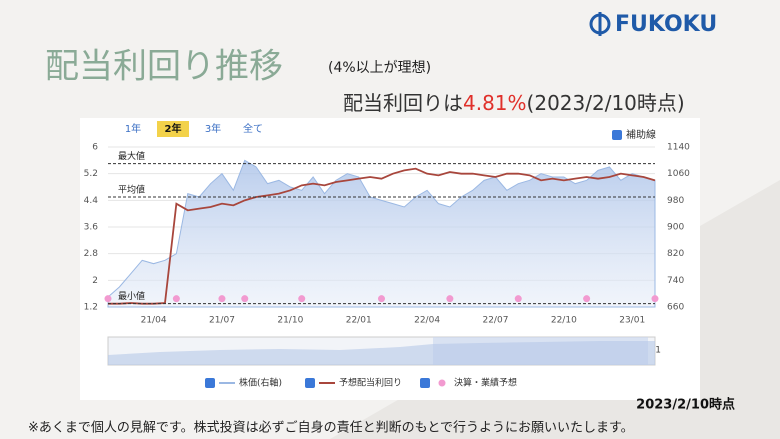 This screenshot has height=439, width=780. What do you see at coordinates (359, 321) in the screenshot?
I see `x-tick-label: 22/01` at bounding box center [359, 321].